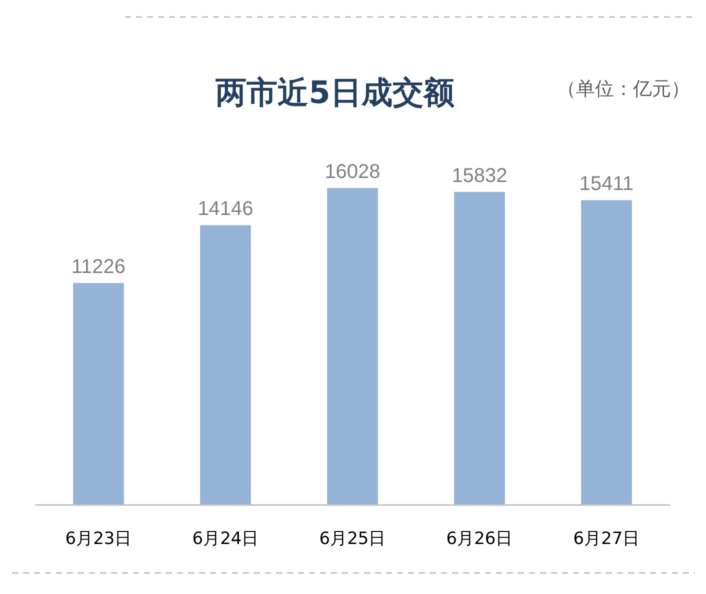  Describe the element at coordinates (352, 172) in the screenshot. I see `data-label: 16028` at that location.